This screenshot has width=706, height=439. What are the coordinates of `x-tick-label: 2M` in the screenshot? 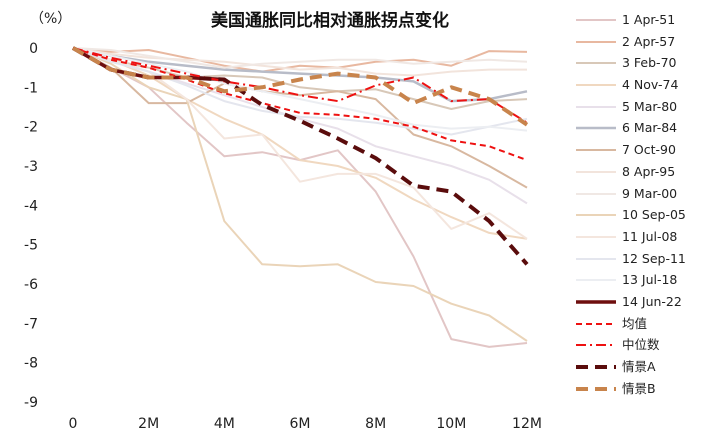 It's located at (148, 424).